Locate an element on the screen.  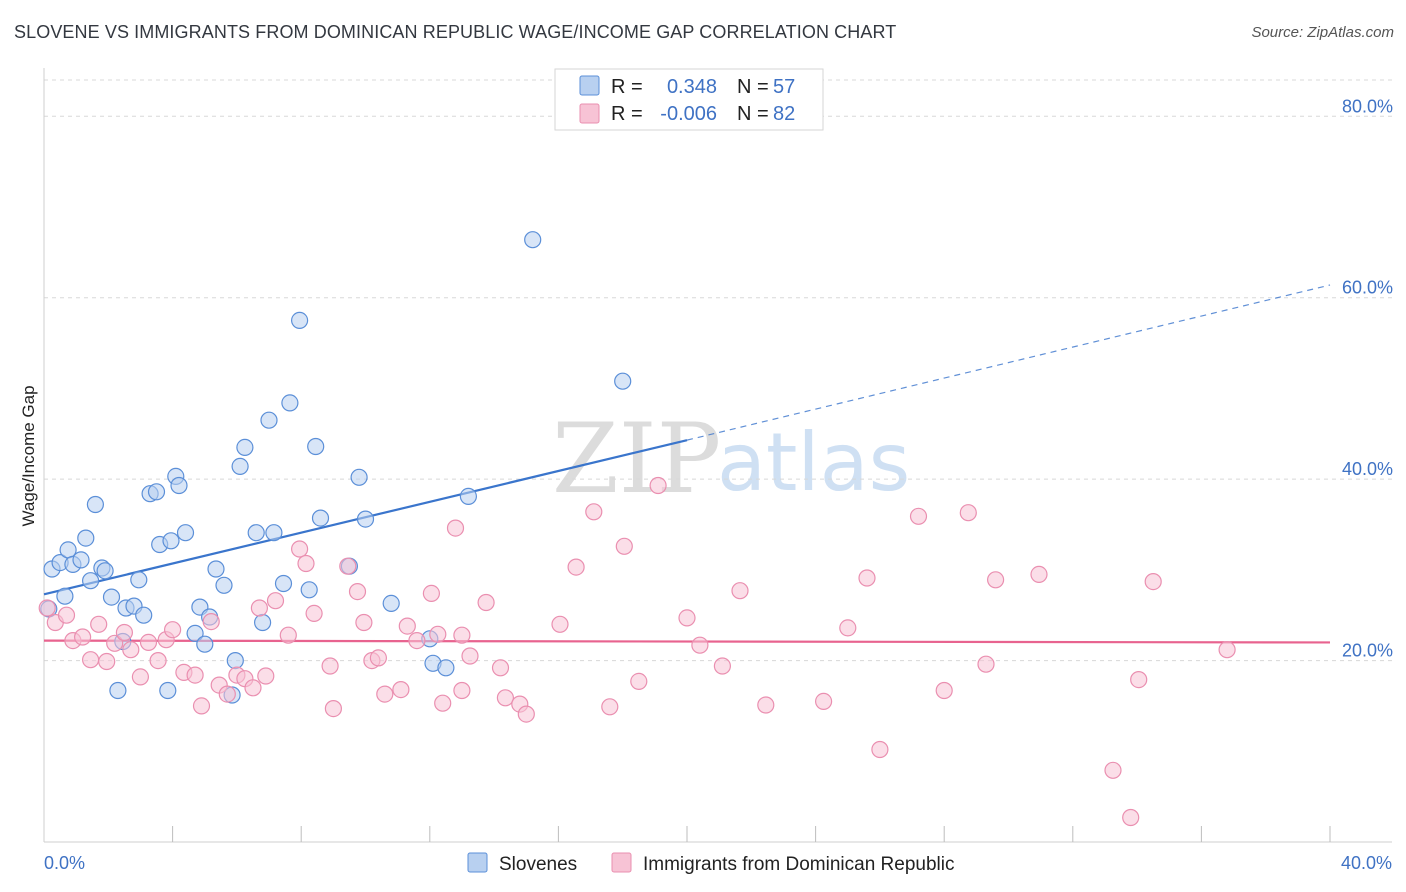
legend-n-label-1: N = is located at coordinates (753, 87).